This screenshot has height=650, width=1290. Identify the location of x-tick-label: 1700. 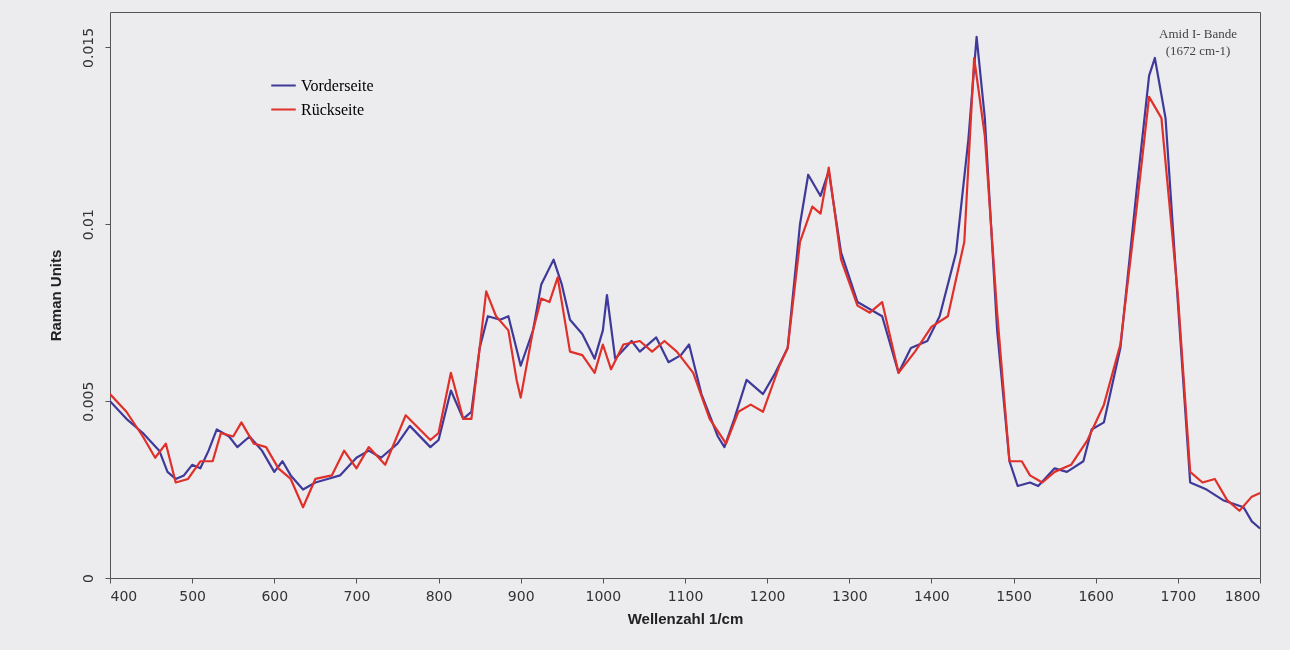
(1178, 595).